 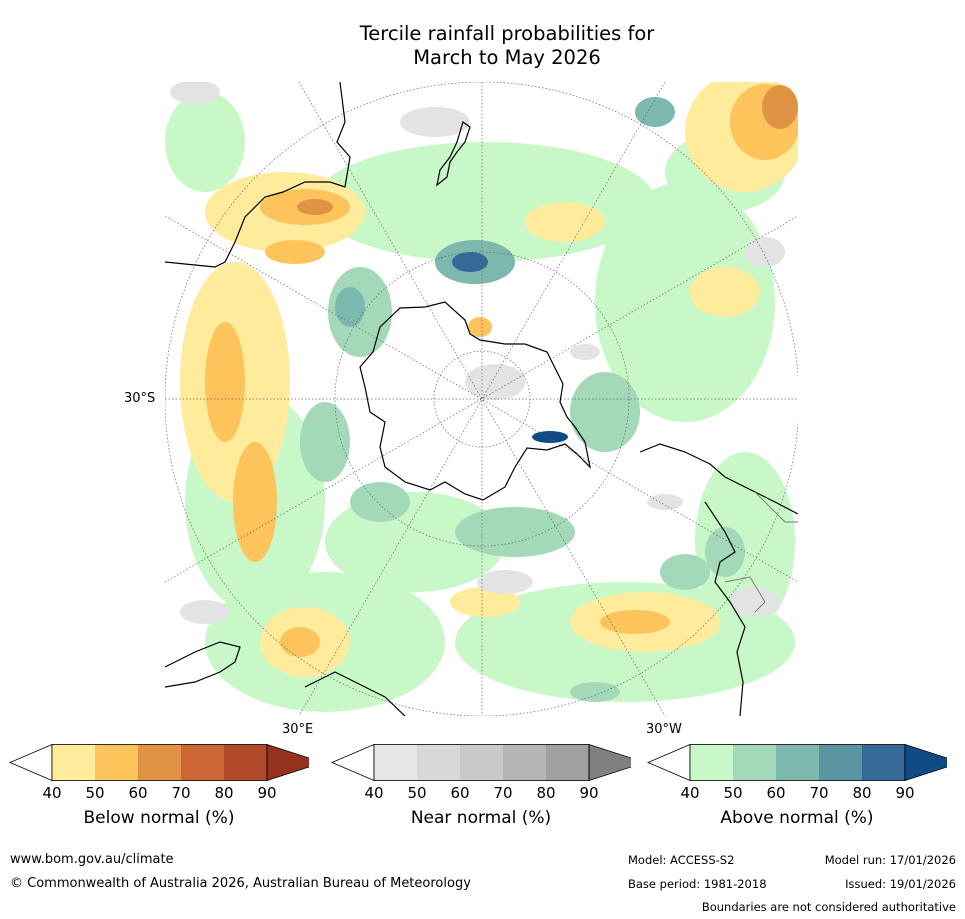 I want to click on south-america-coast, so click(x=718, y=579).